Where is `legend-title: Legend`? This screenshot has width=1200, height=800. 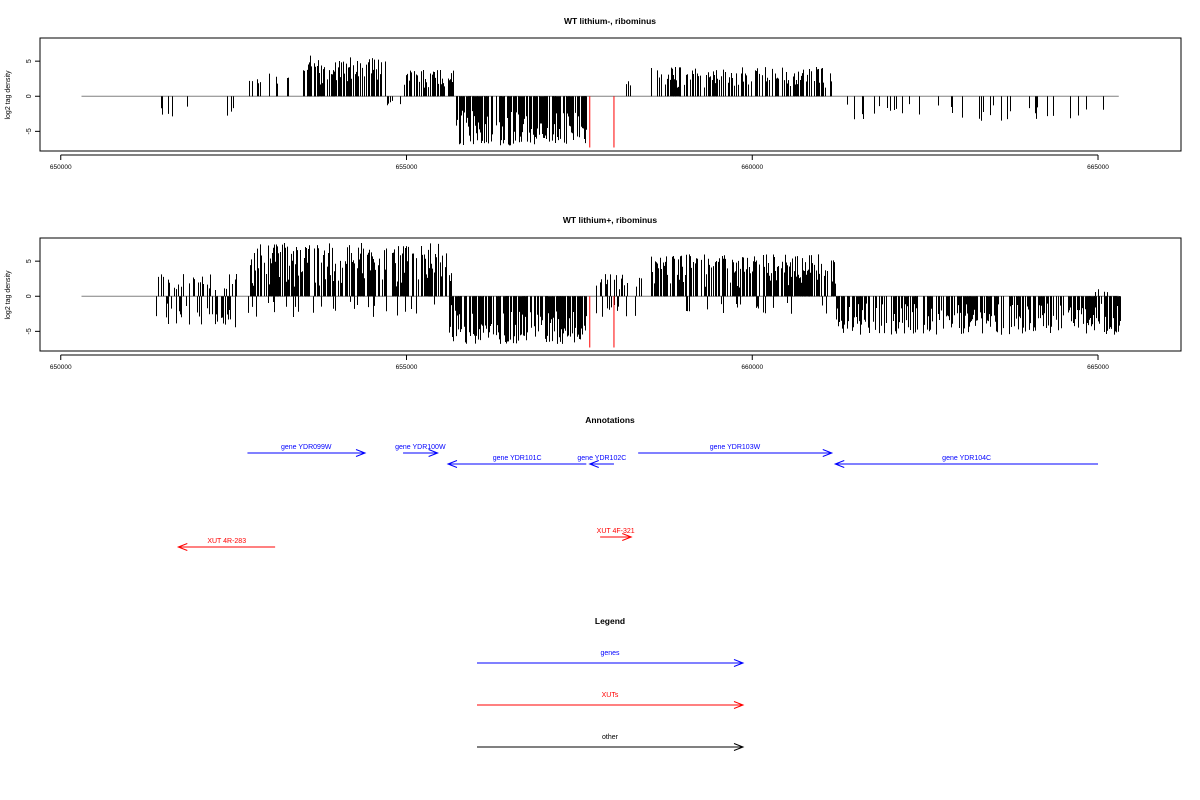
legend-title: Legend is located at coordinates (610, 621).